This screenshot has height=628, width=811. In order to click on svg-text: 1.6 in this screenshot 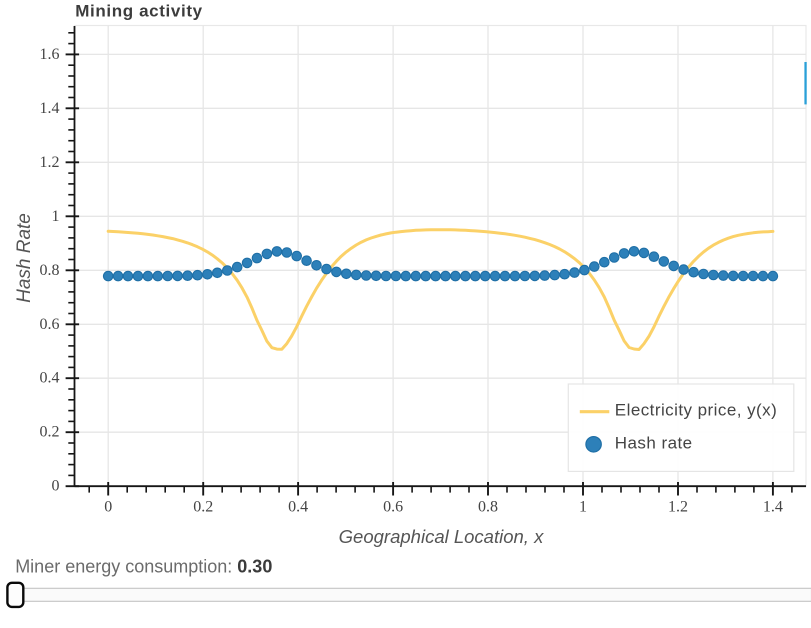, I will do `click(50, 54)`.